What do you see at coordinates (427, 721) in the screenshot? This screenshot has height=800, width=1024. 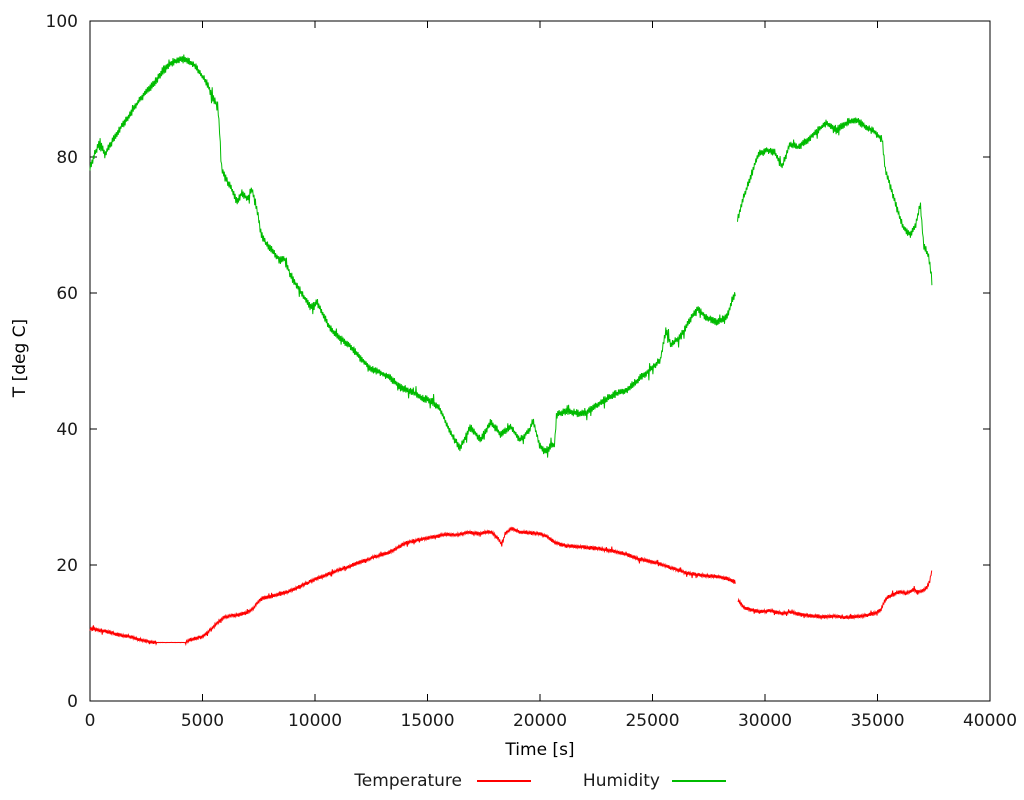 I see `x-tick-label: 15000` at bounding box center [427, 721].